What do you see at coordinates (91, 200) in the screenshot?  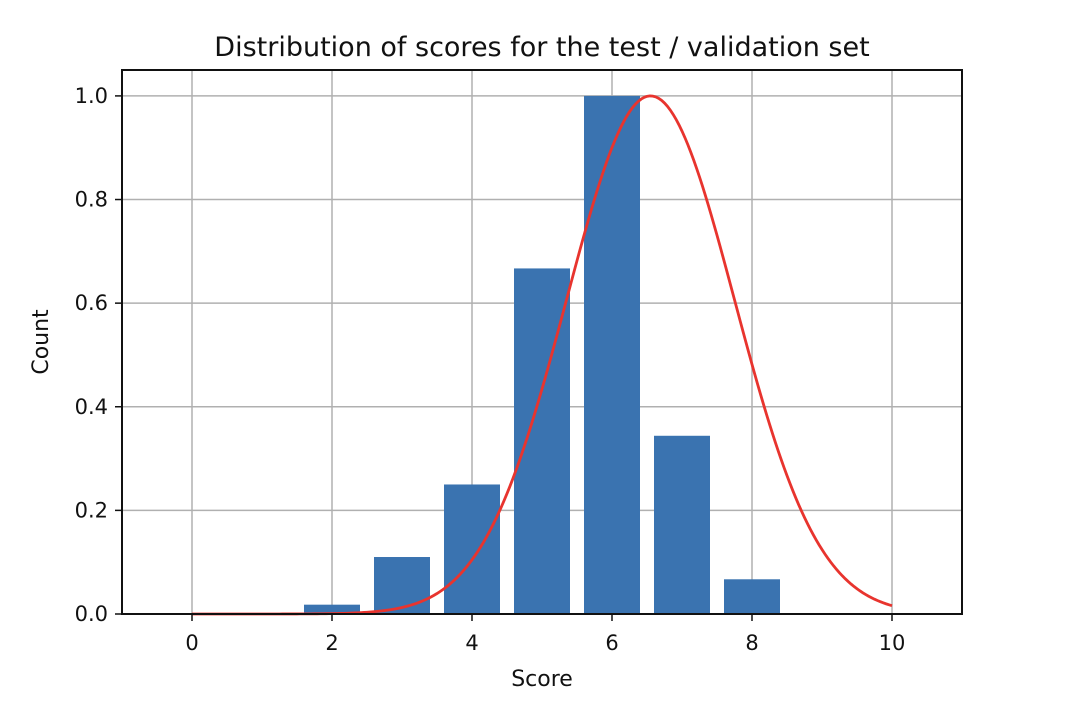 I see `y-tick-label: 0.8` at bounding box center [91, 200].